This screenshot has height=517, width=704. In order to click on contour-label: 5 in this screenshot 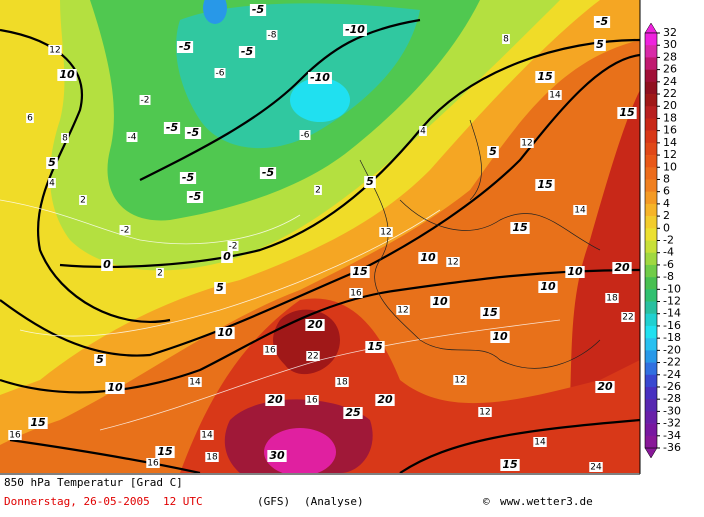, I will do `click(493, 151)`.